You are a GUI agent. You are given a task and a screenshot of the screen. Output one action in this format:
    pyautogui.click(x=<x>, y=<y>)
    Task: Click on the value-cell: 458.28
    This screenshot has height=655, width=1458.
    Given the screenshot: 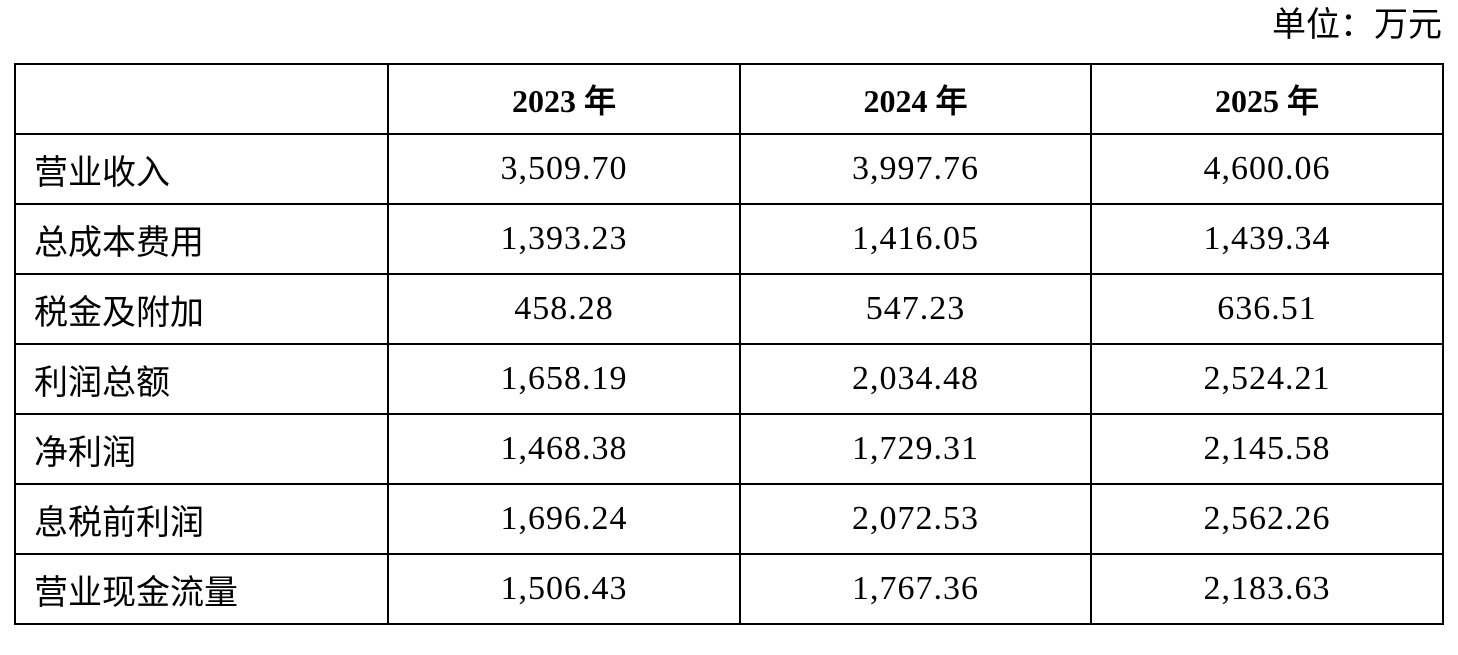 What is the action you would take?
    pyautogui.click(x=564, y=309)
    